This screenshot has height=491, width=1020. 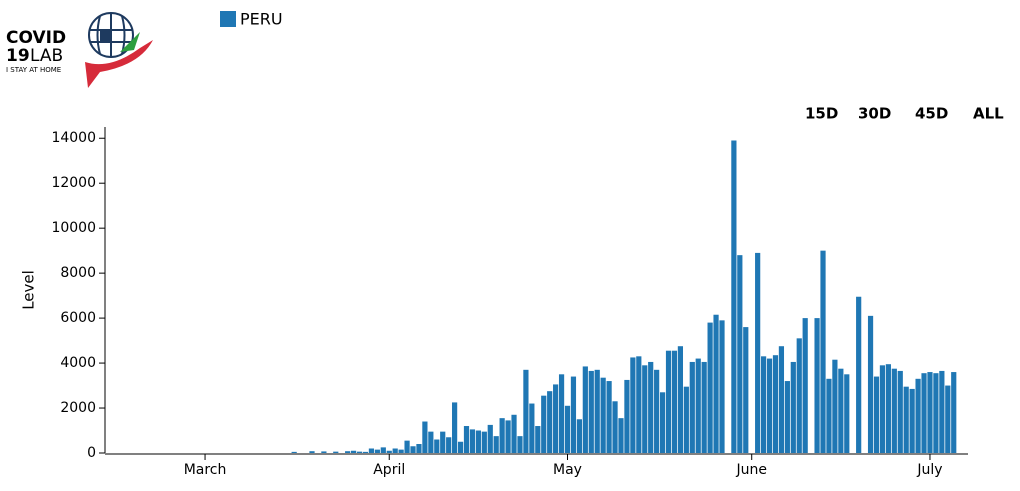 I want to click on logo-text: LAB, so click(x=46, y=56).